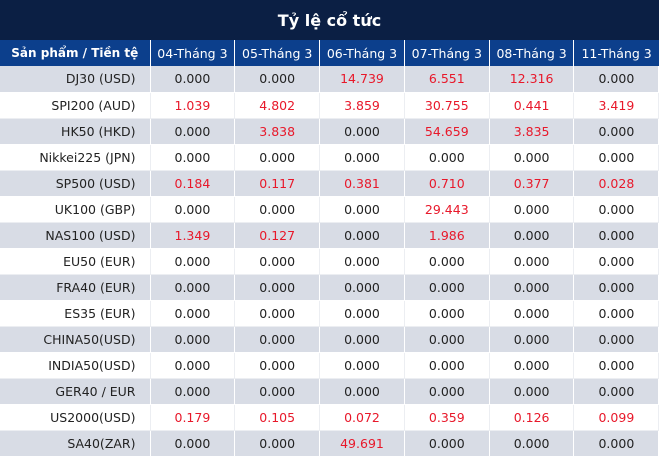  I want to click on dividend-value-cell: 4.802, so click(277, 105).